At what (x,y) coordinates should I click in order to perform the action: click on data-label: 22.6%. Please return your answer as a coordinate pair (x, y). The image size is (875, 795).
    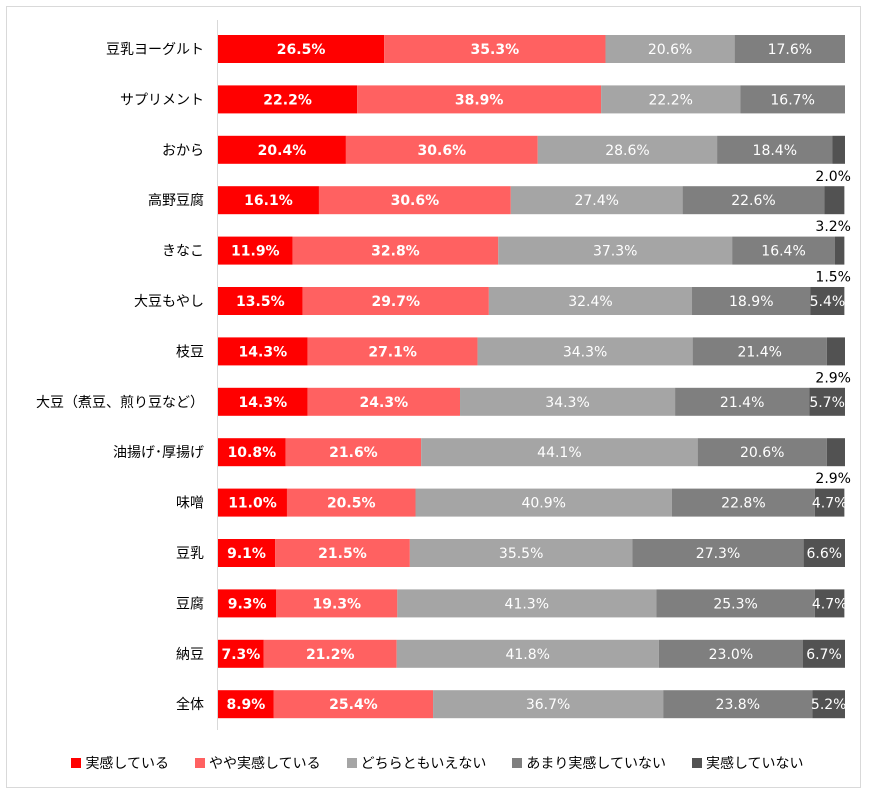
    Looking at the image, I should click on (753, 201).